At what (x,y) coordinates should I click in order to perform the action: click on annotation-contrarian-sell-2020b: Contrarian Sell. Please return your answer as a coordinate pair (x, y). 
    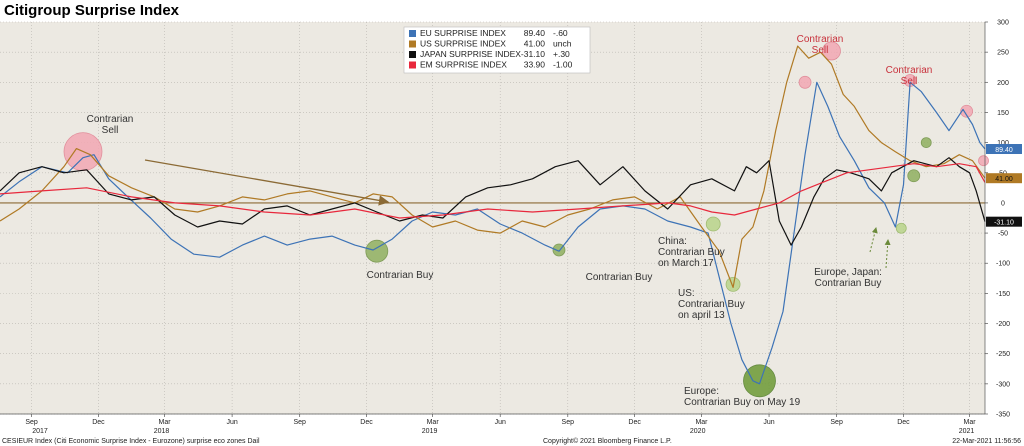
    Looking at the image, I should click on (909, 76).